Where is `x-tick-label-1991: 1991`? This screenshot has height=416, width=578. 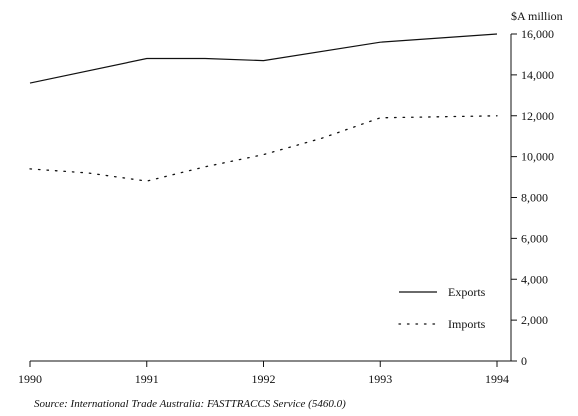 x-tick-label-1991: 1991 is located at coordinates (147, 379).